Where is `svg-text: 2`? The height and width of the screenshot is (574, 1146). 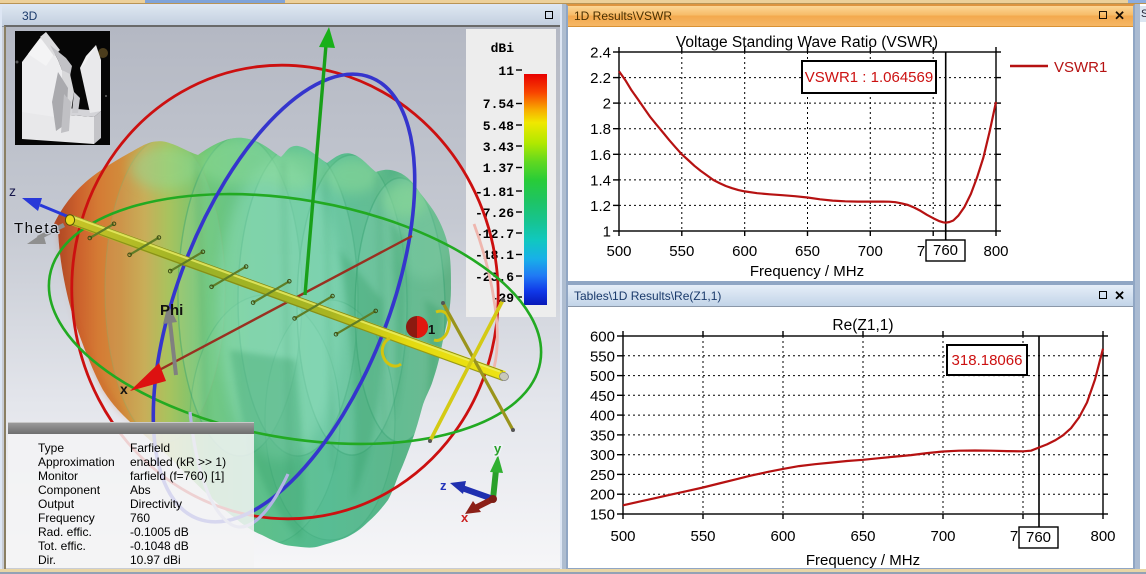 svg-text: 2 is located at coordinates (607, 104).